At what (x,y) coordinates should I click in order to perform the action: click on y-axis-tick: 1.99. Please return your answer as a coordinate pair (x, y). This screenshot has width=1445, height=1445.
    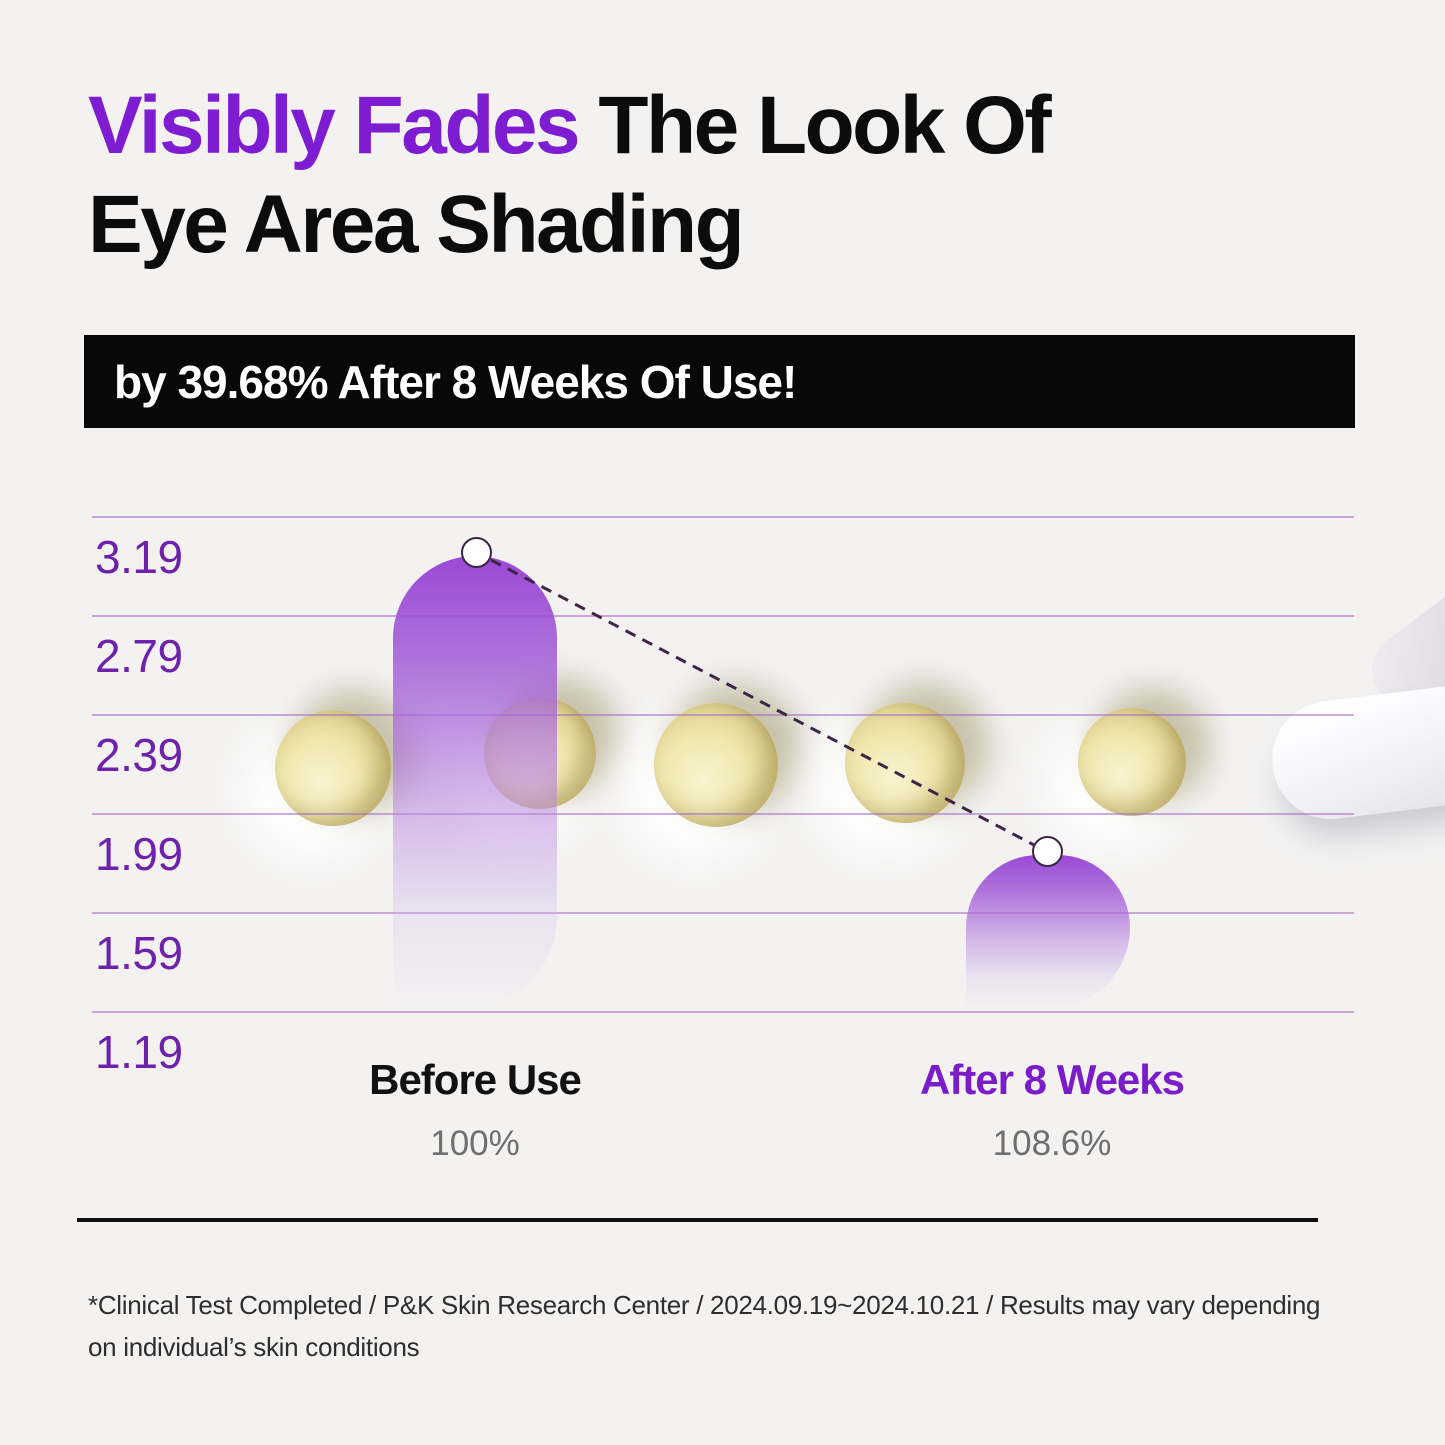
    Looking at the image, I should click on (139, 854).